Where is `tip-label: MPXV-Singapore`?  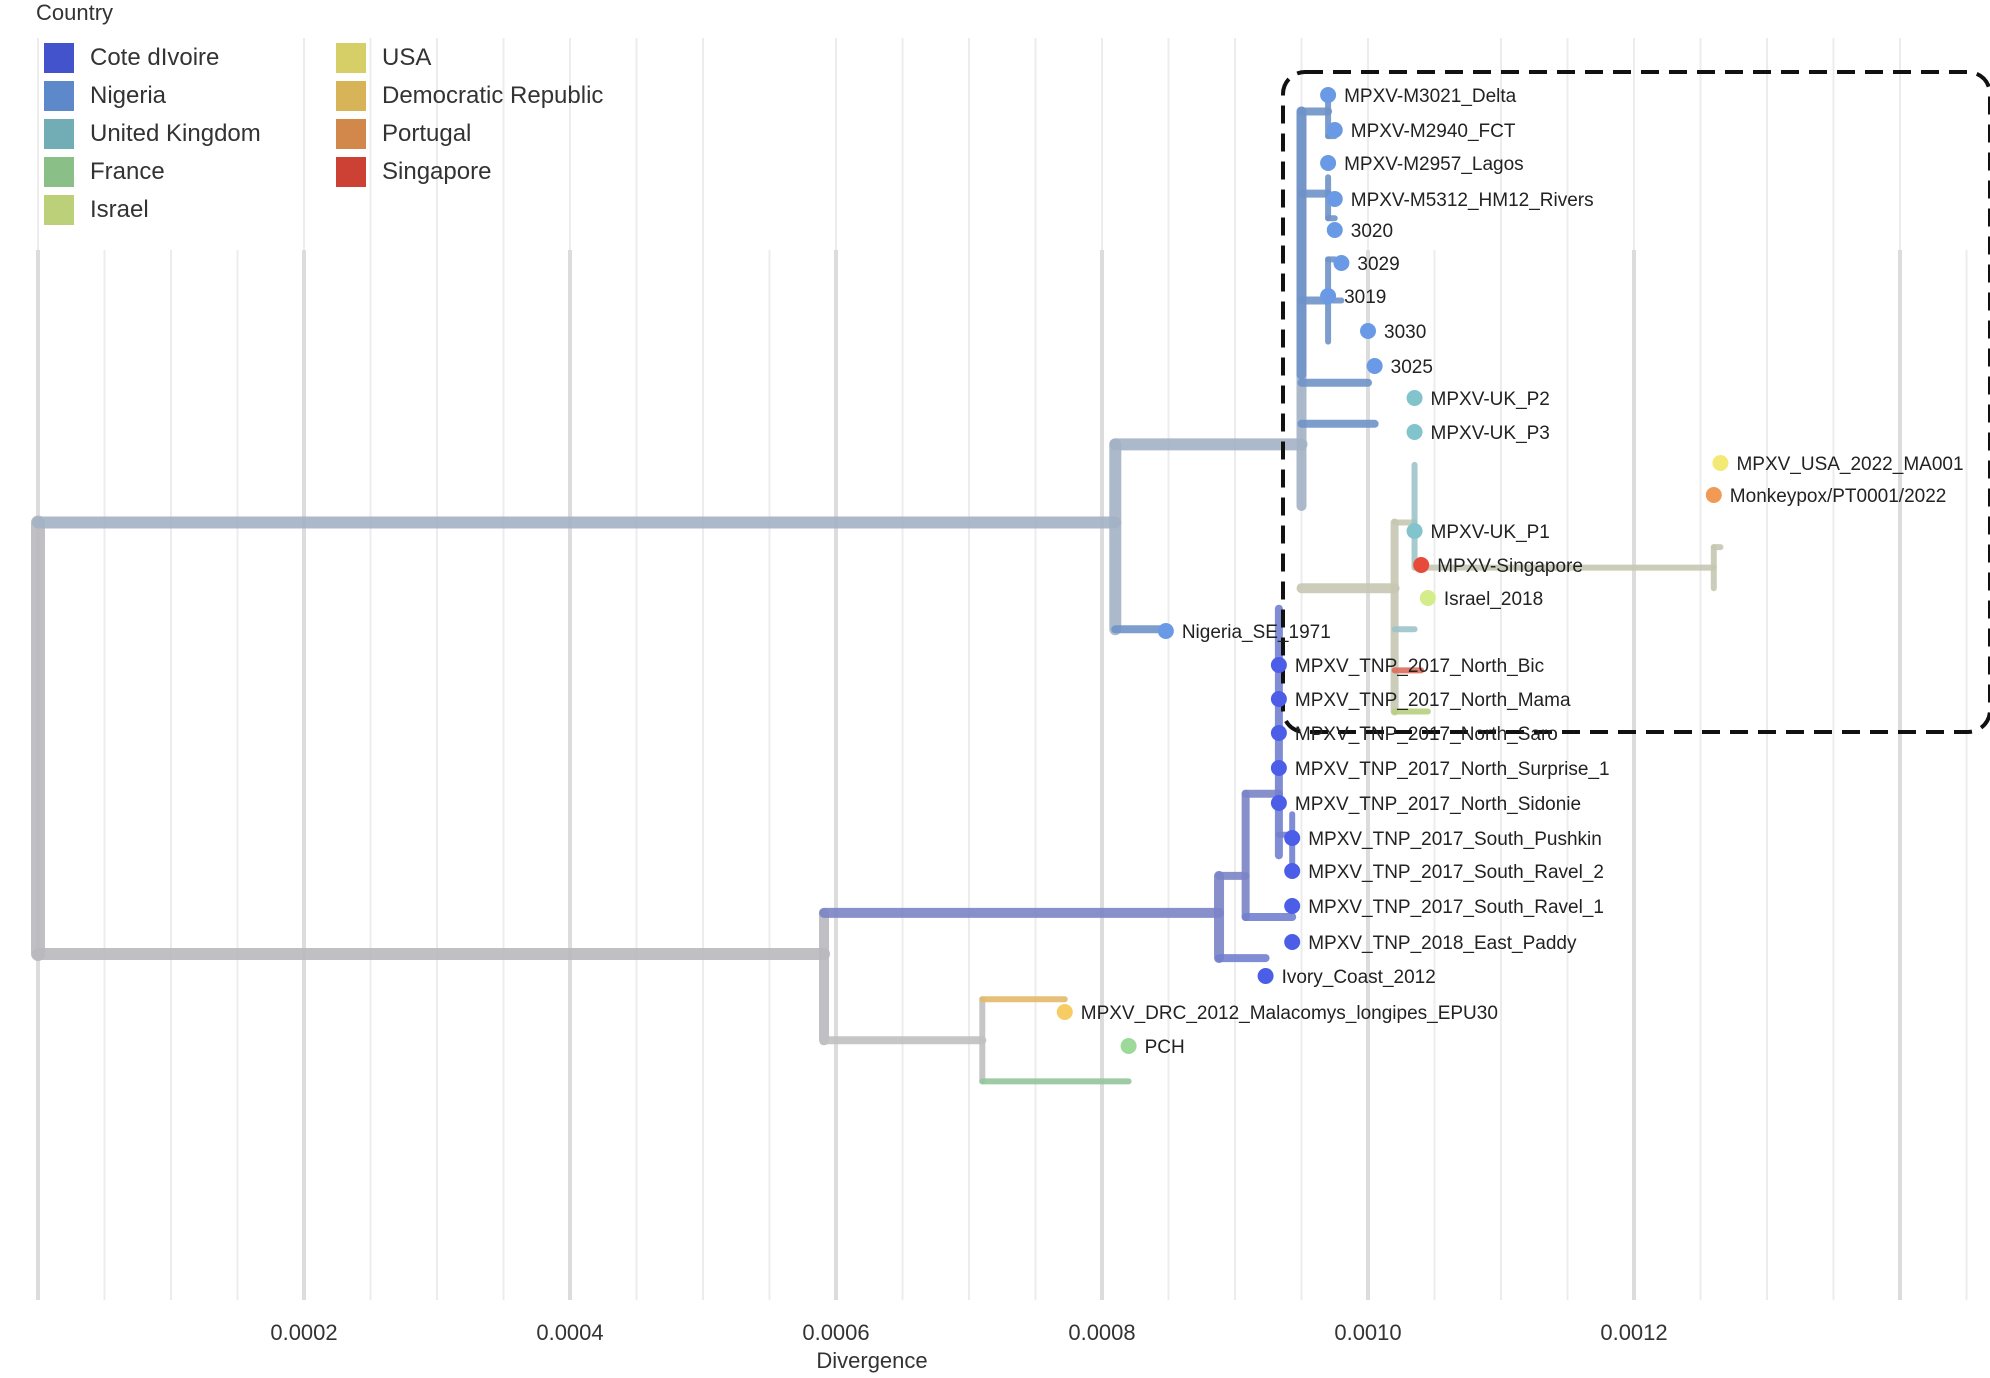 tip-label: MPXV-Singapore is located at coordinates (1510, 566).